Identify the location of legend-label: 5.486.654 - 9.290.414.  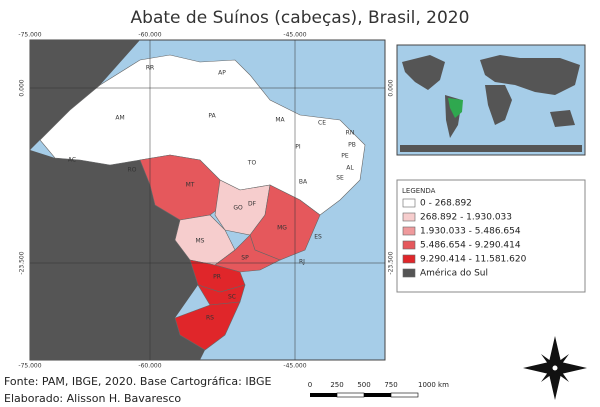
(470, 246).